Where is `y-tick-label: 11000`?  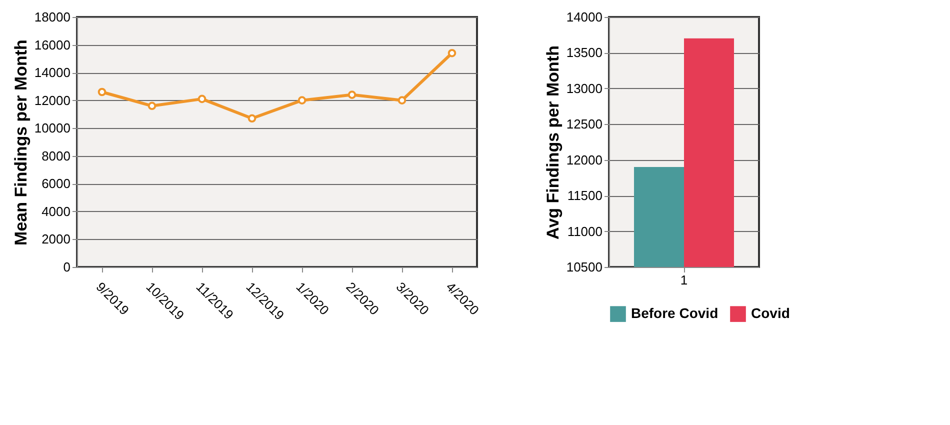 y-tick-label: 11000 is located at coordinates (584, 231).